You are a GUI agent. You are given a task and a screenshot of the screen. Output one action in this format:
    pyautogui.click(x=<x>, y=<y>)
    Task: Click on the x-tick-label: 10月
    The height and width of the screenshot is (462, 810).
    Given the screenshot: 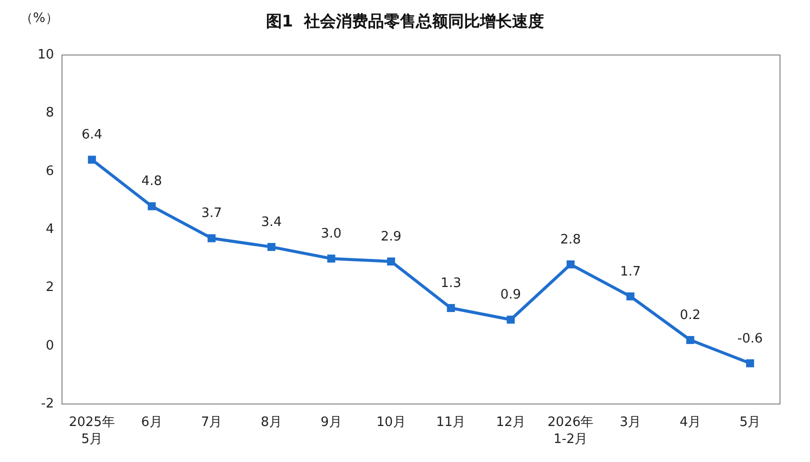 What is the action you would take?
    pyautogui.click(x=391, y=422)
    